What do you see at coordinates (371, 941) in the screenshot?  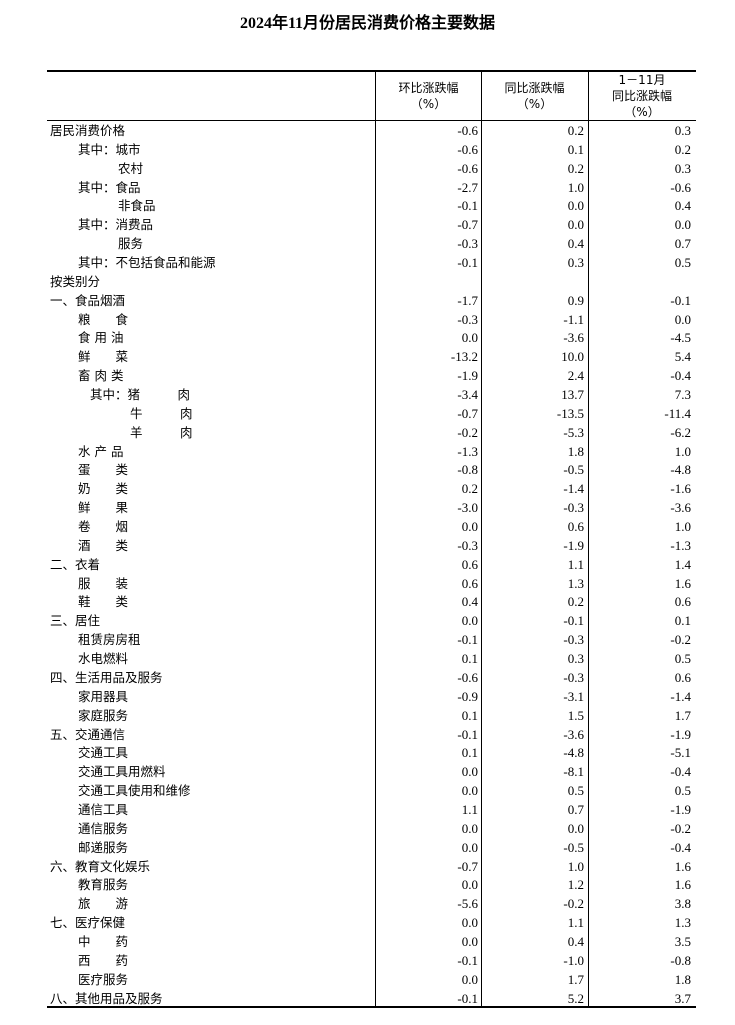 I see `table-row: 中 药 0.0 0.4 3.5` at bounding box center [371, 941].